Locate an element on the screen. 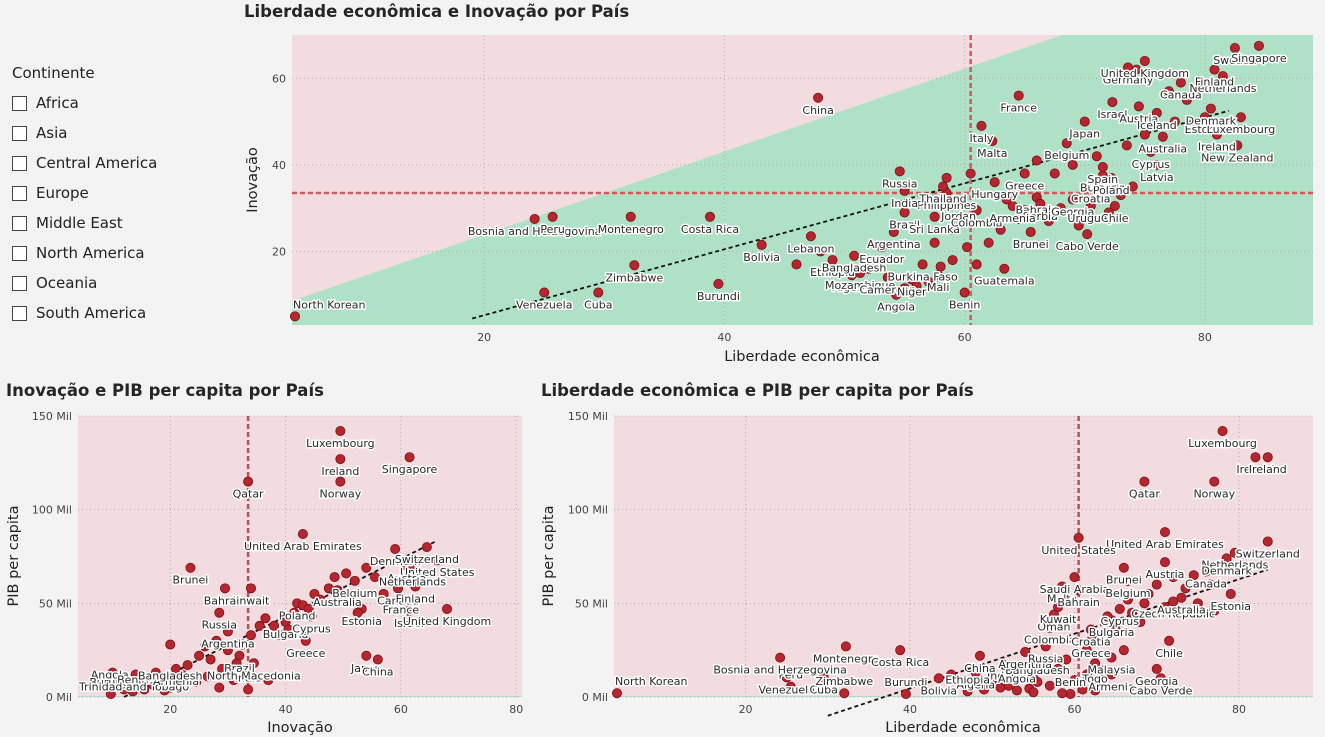 The image size is (1325, 737). green-region is located at coordinates (963, 696).